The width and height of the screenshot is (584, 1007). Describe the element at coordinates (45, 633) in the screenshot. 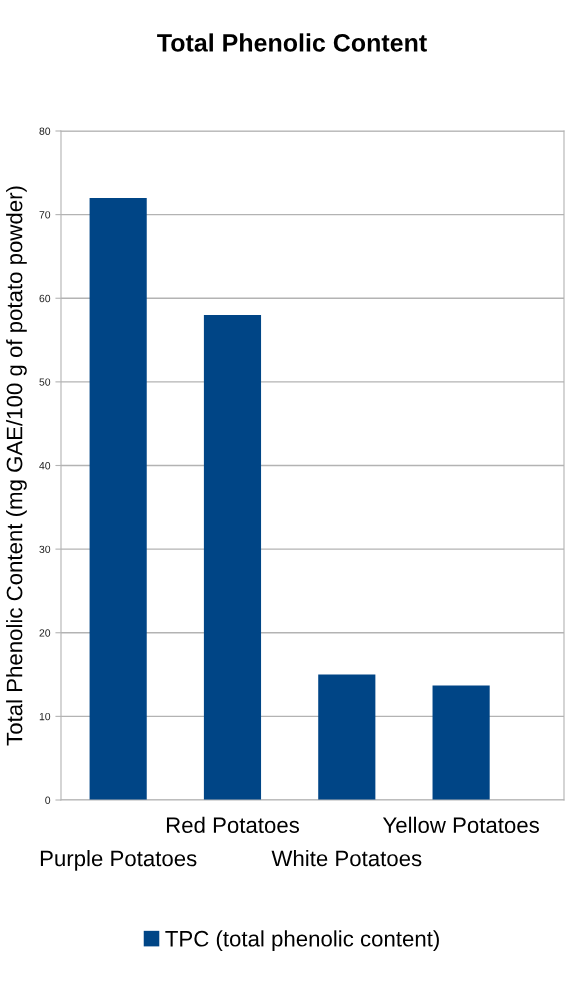

I see `y-tick-label: 20` at that location.